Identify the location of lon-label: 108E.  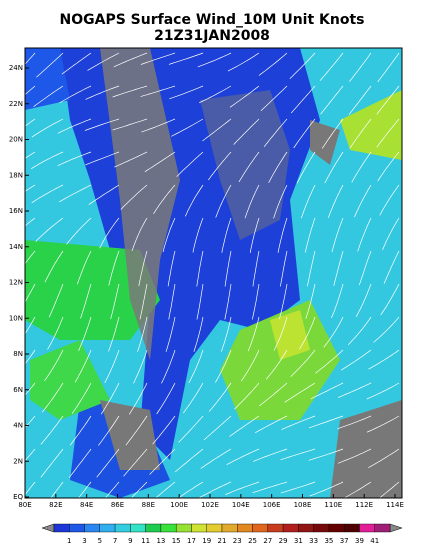
(303, 505).